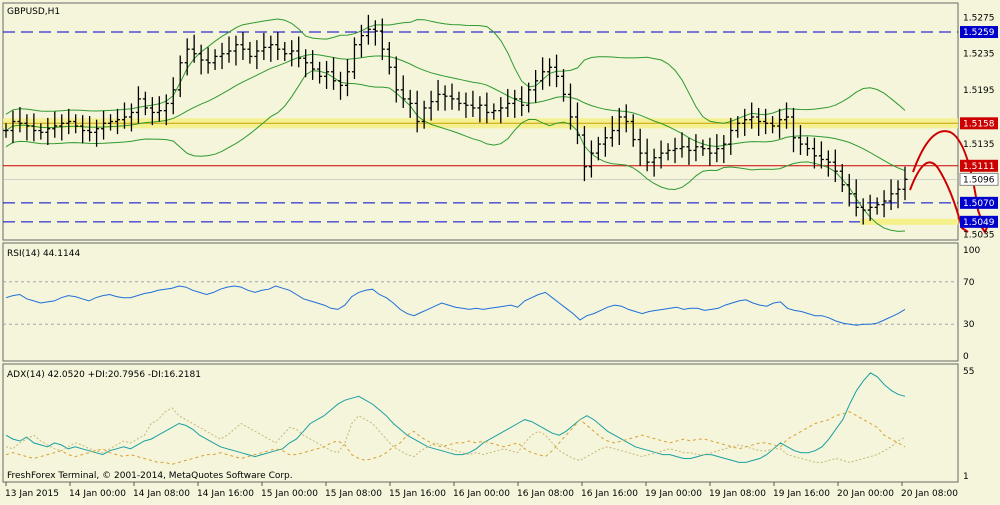  Describe the element at coordinates (225, 494) in the screenshot. I see `x-axis-tick-label: 14 Jan 16:00` at that location.